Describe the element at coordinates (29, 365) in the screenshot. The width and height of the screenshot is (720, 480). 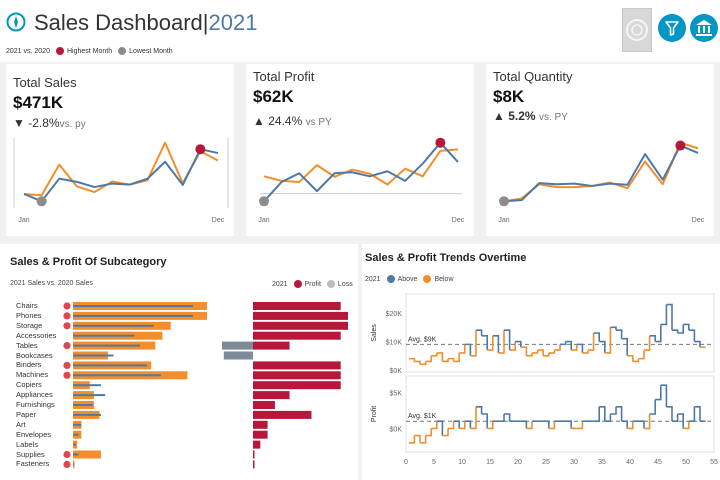
I see `category-label: Binders` at that location.